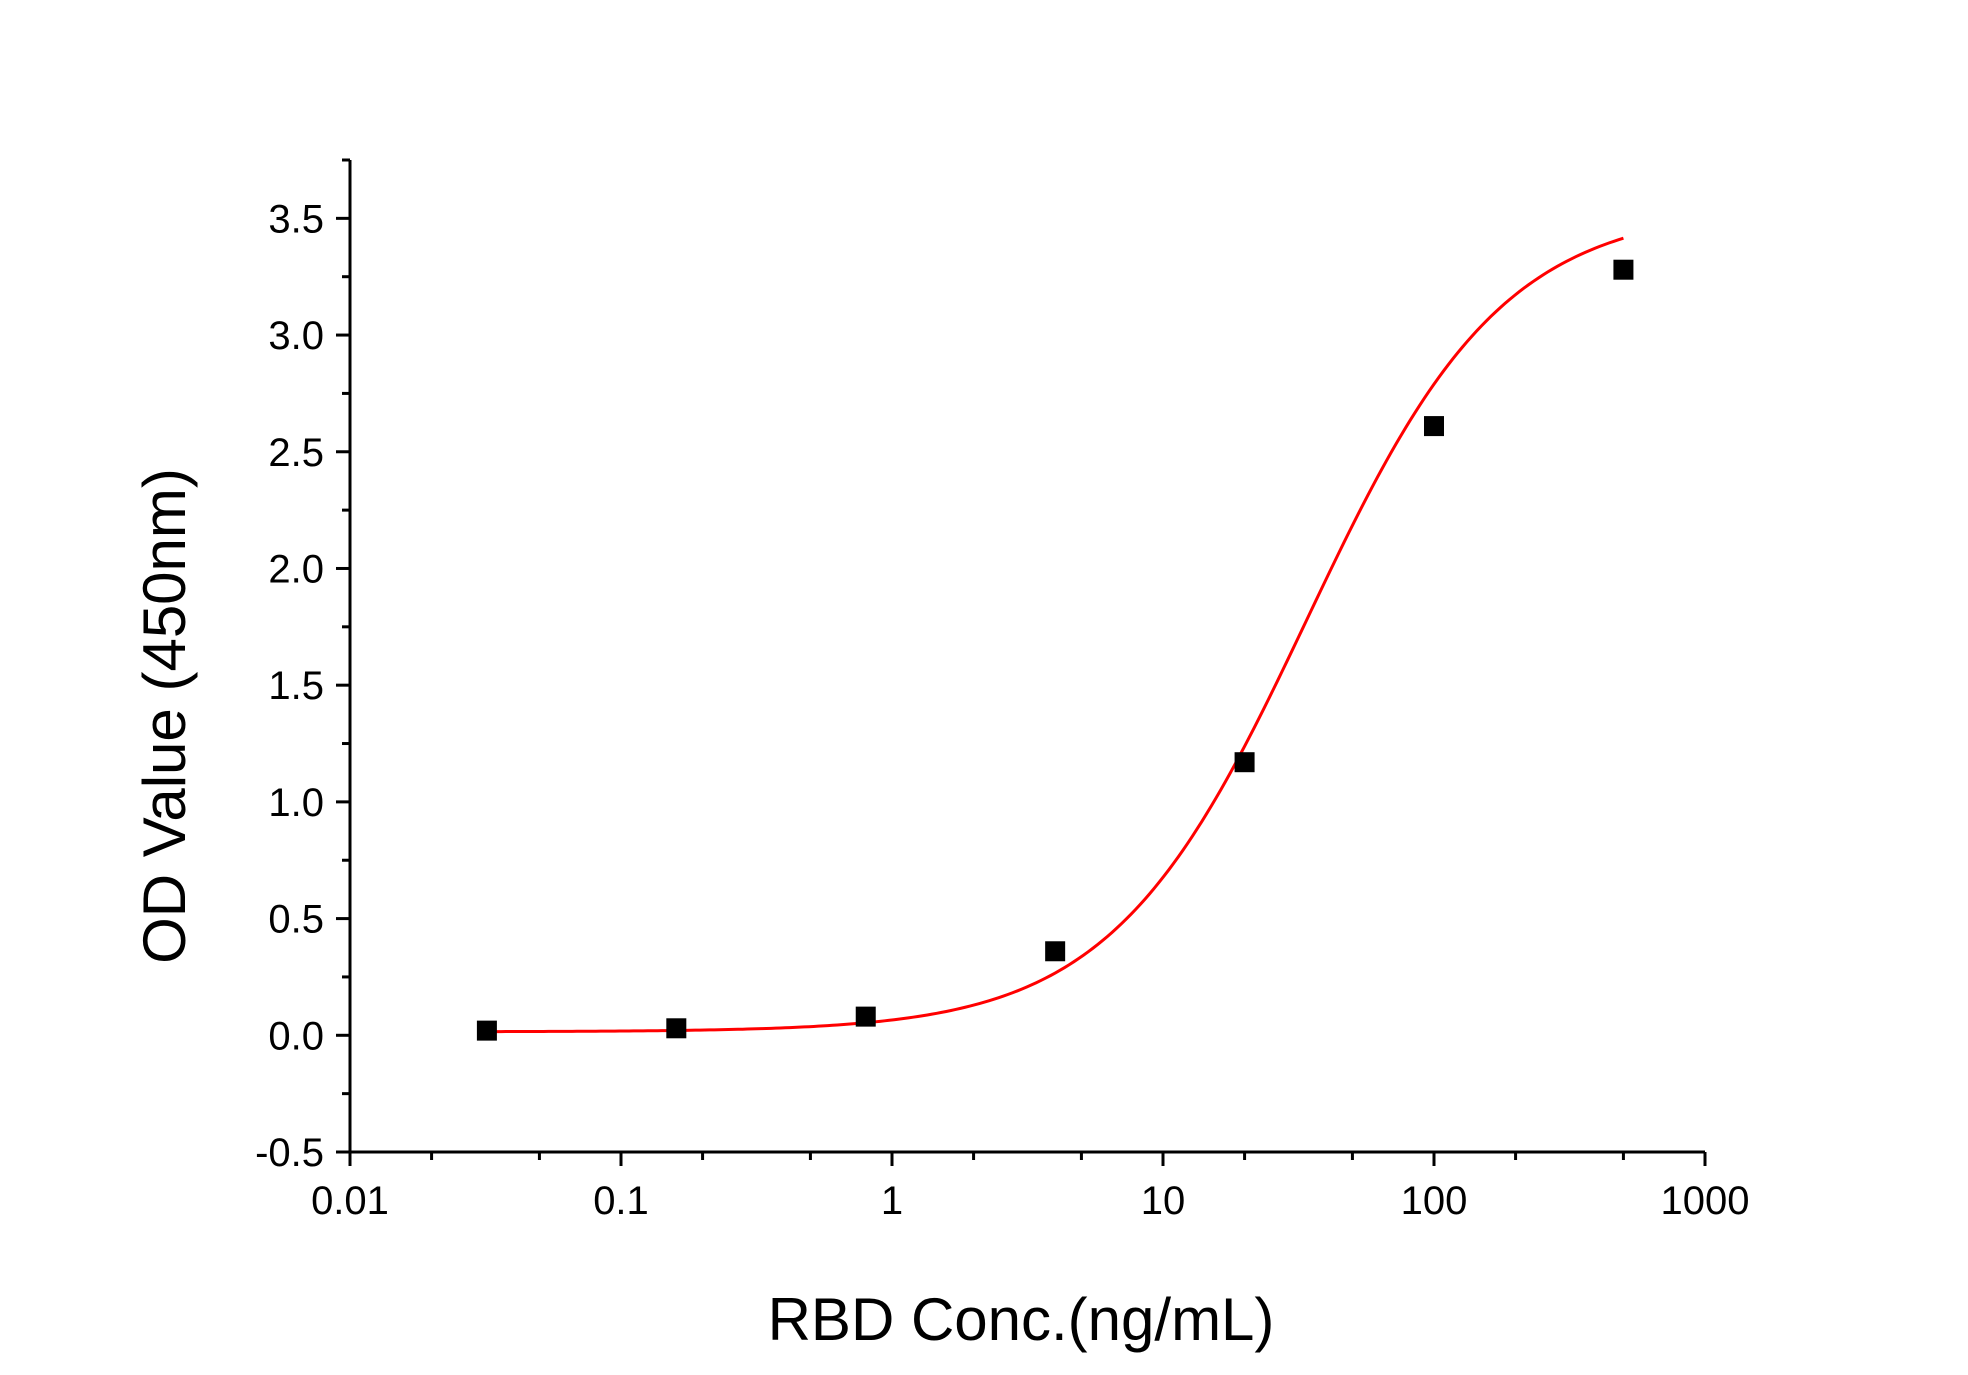 The height and width of the screenshot is (1375, 1968). What do you see at coordinates (1163, 1201) in the screenshot?
I see `x-tick-label: 10` at bounding box center [1163, 1201].